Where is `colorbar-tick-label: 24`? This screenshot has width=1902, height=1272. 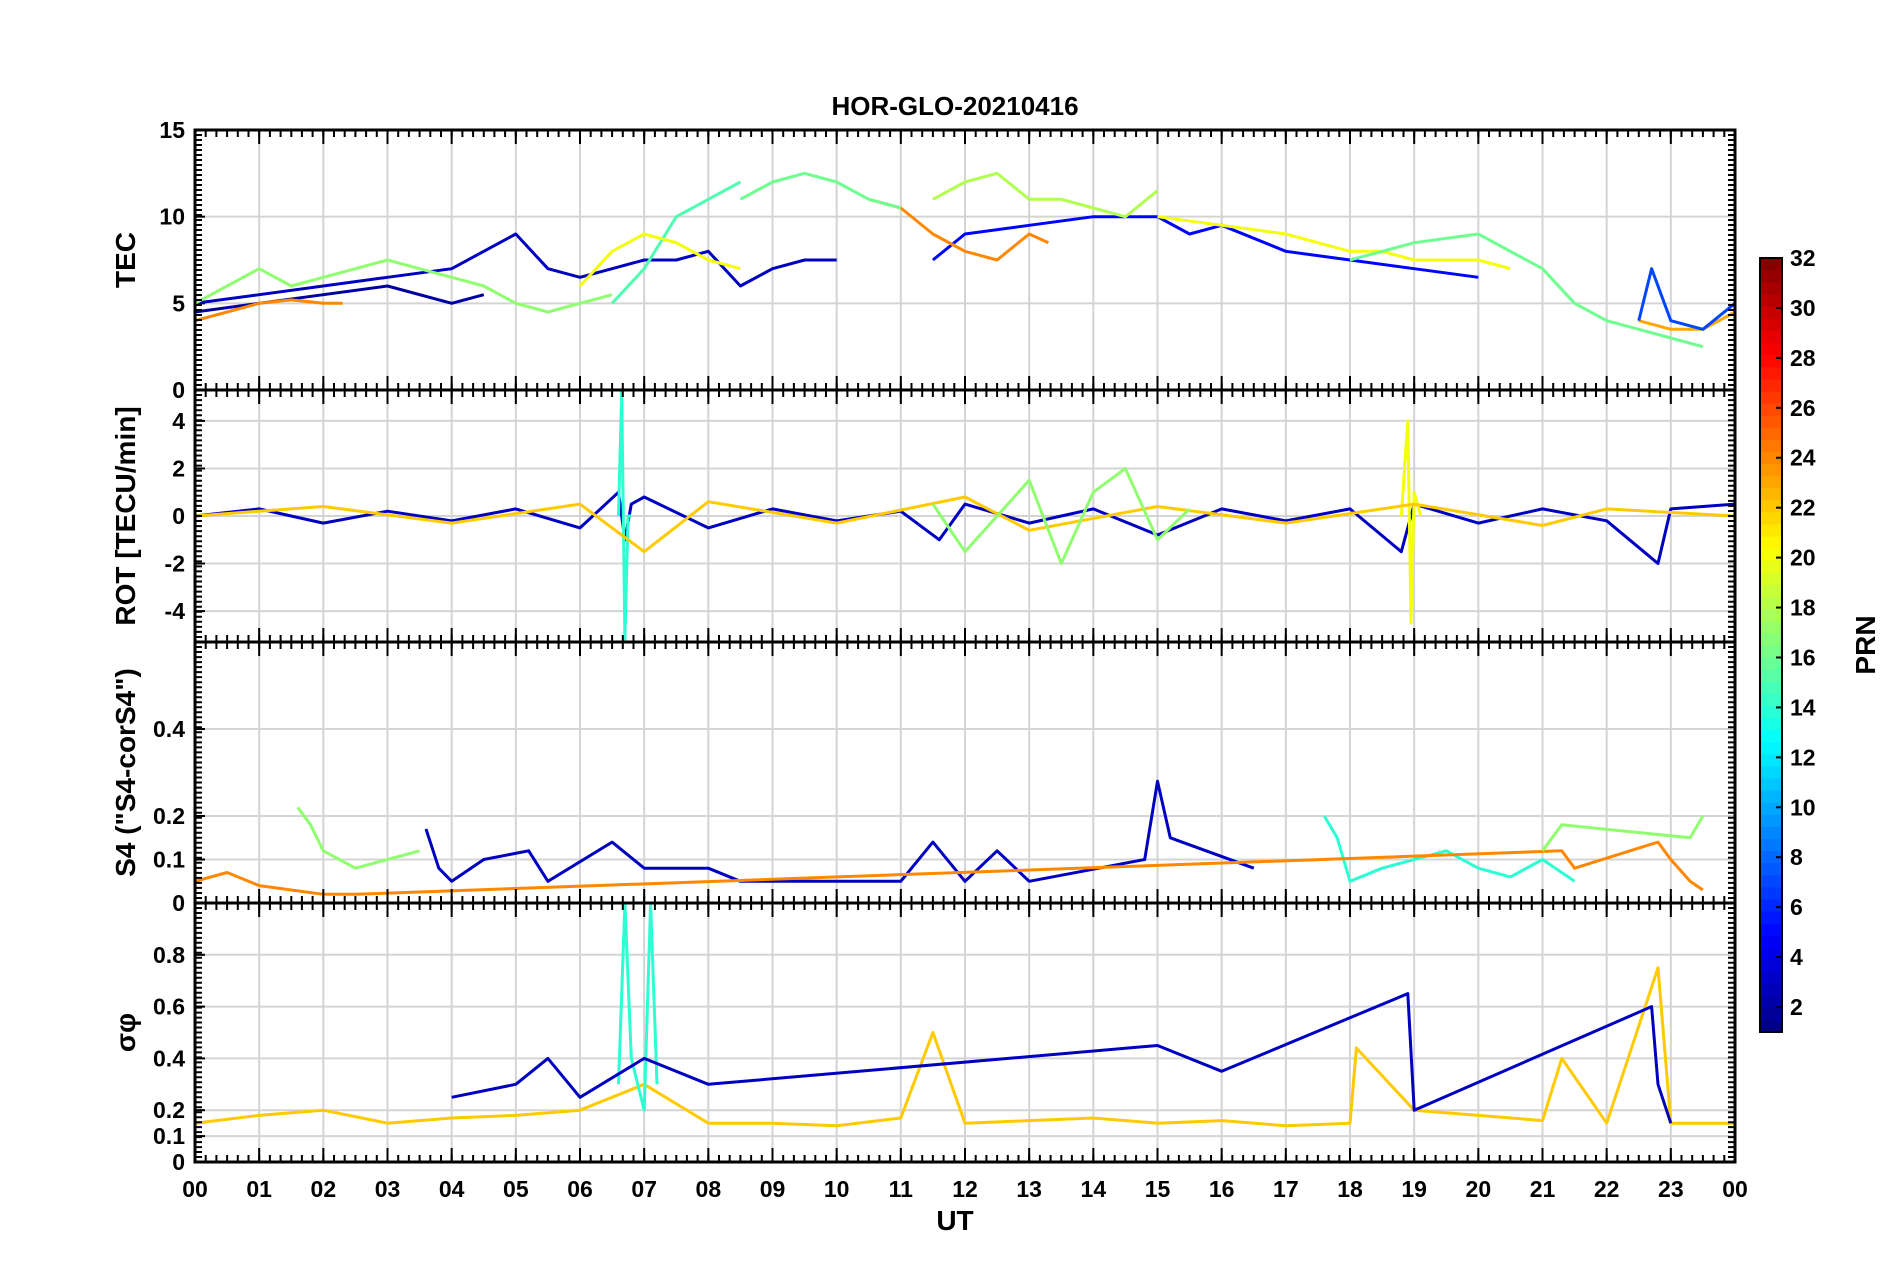
colorbar-tick-label: 24 is located at coordinates (1803, 458).